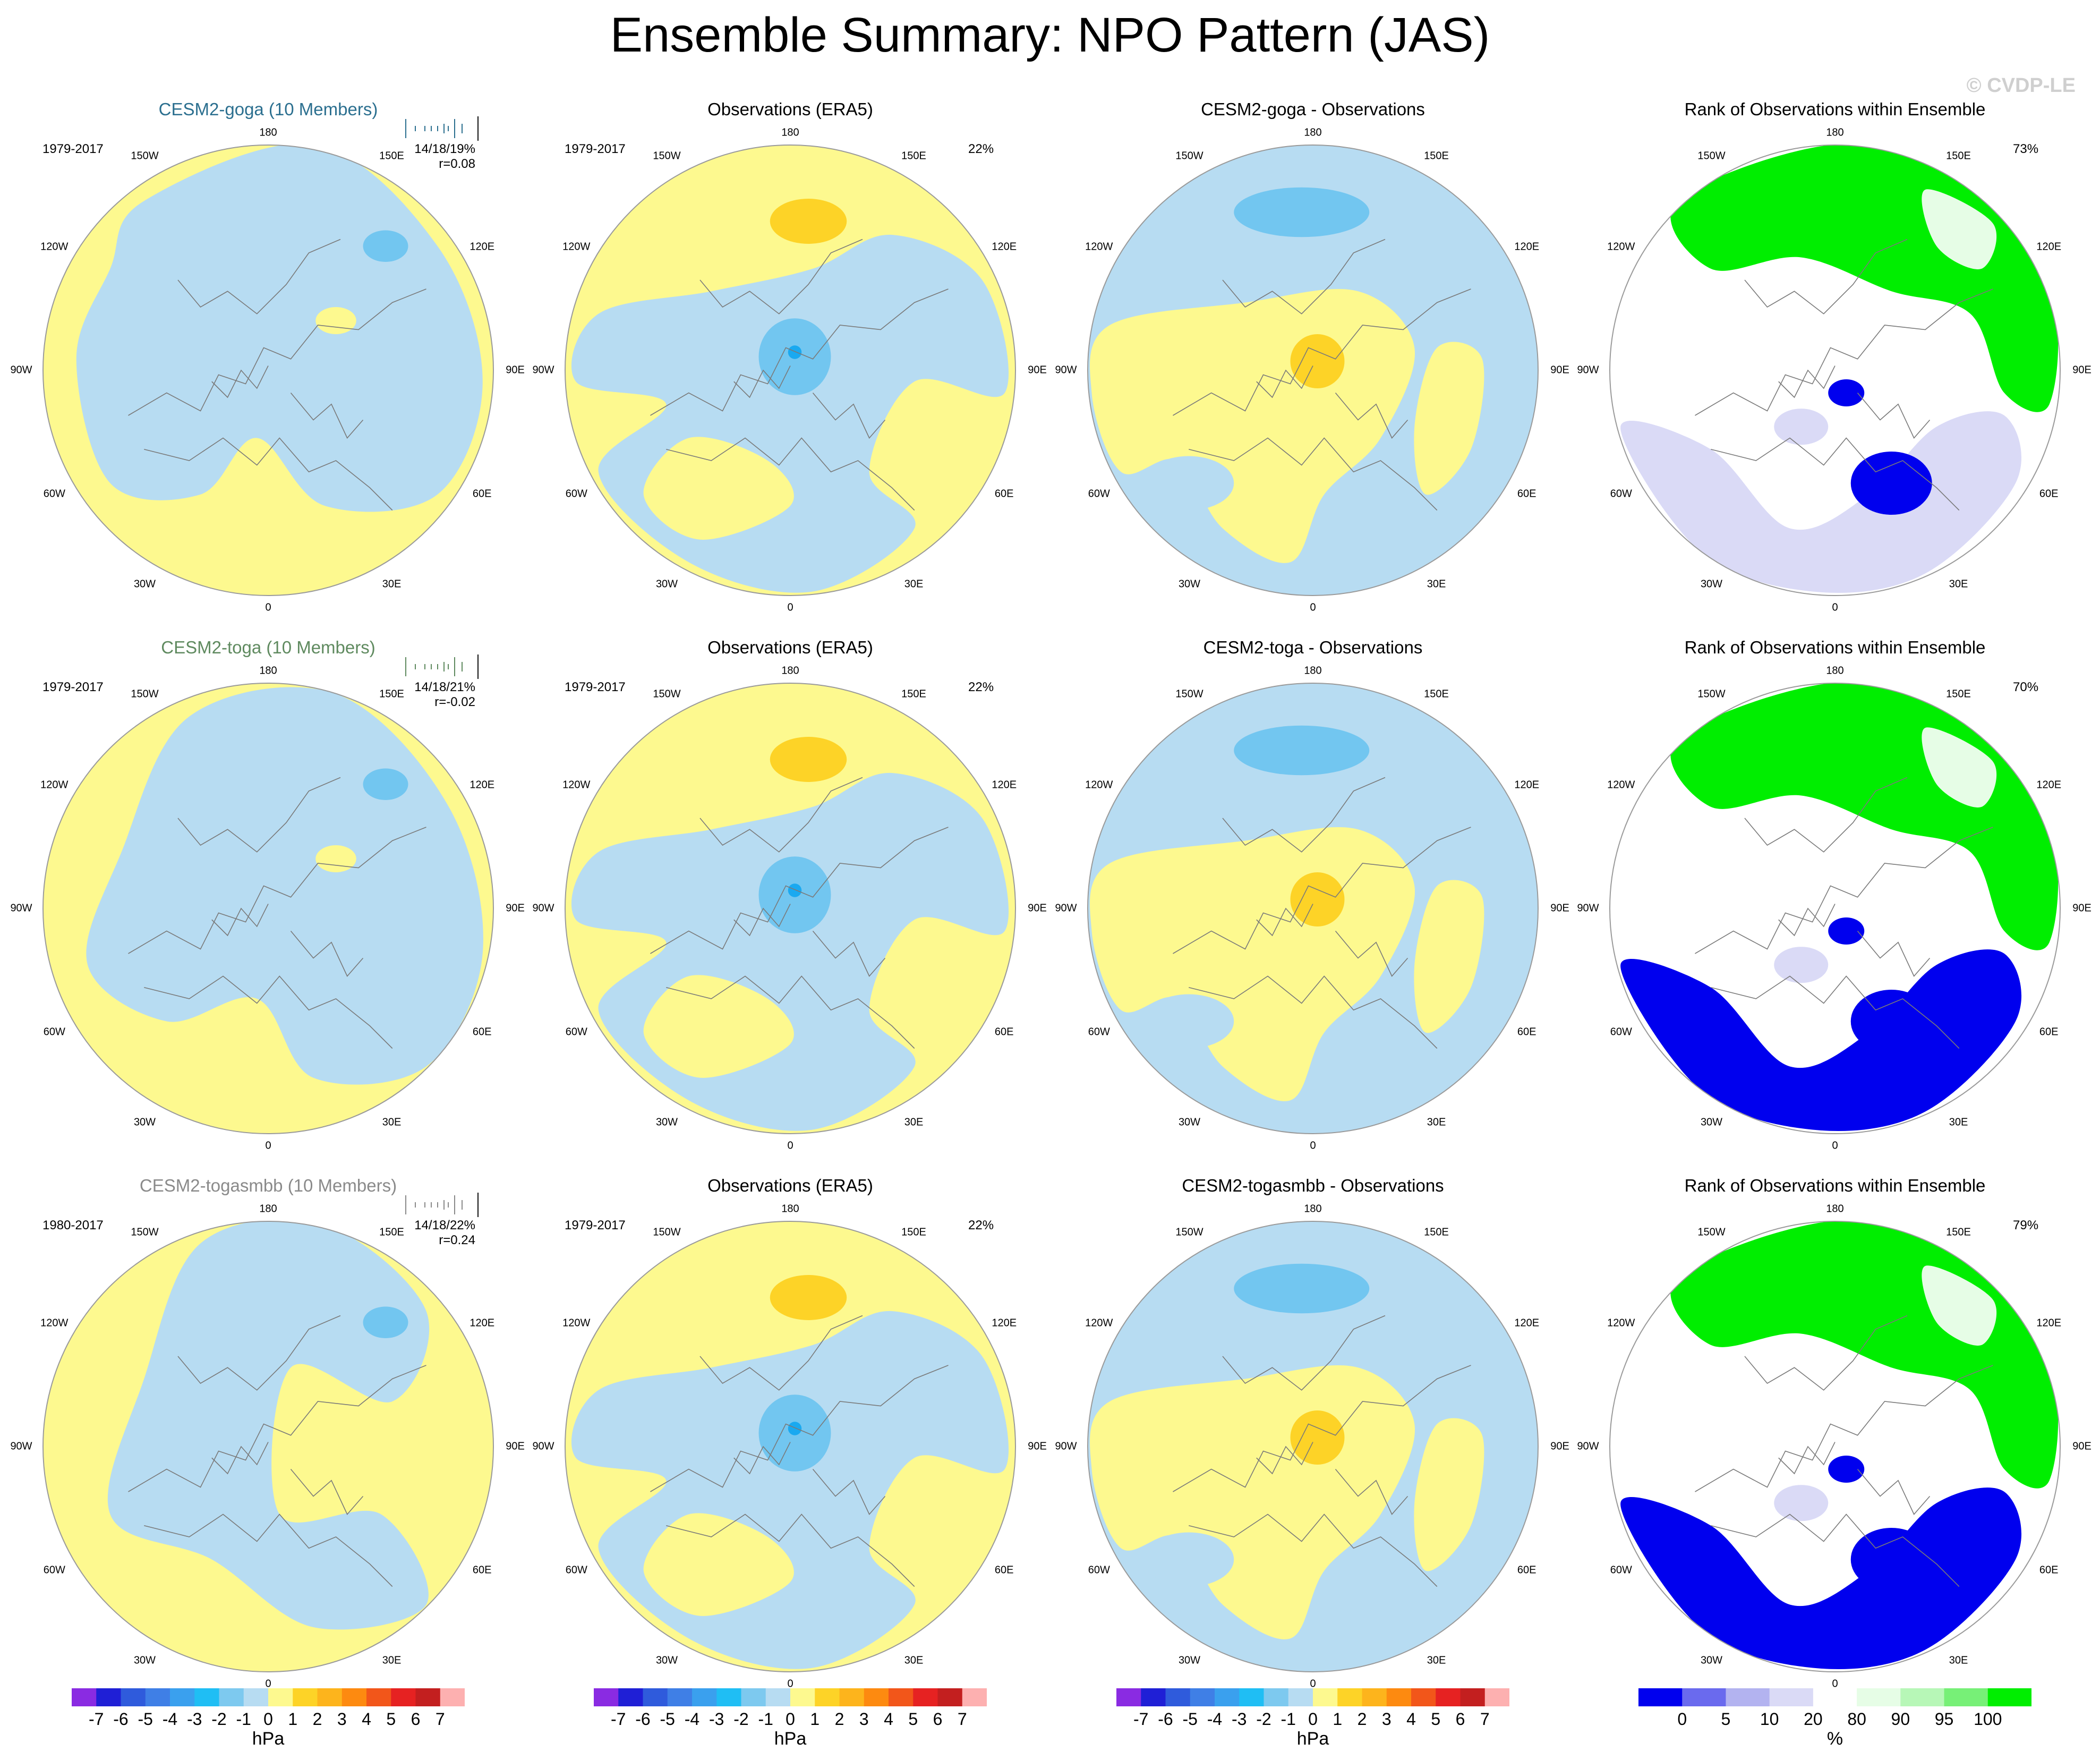  I want to click on colorbar-obs, so click(790, 1697).